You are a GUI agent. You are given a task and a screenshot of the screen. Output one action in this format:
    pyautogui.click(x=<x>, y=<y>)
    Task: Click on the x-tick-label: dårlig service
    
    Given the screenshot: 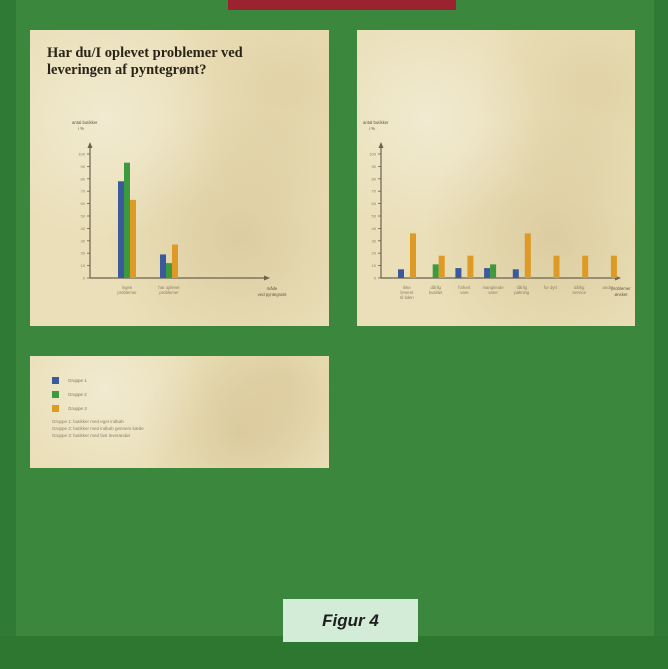 What is the action you would take?
    pyautogui.click(x=579, y=290)
    